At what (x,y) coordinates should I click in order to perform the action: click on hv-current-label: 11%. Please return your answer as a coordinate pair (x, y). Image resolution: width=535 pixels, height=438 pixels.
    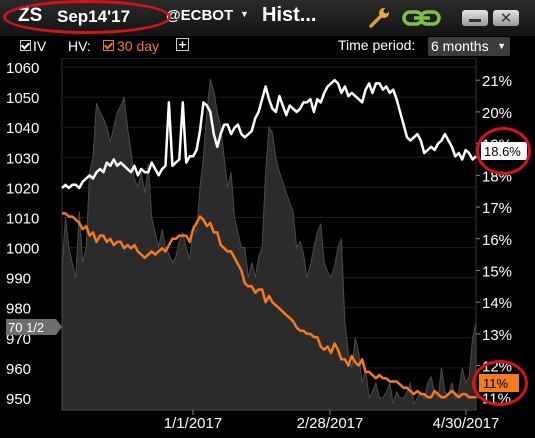
    Looking at the image, I should click on (495, 383).